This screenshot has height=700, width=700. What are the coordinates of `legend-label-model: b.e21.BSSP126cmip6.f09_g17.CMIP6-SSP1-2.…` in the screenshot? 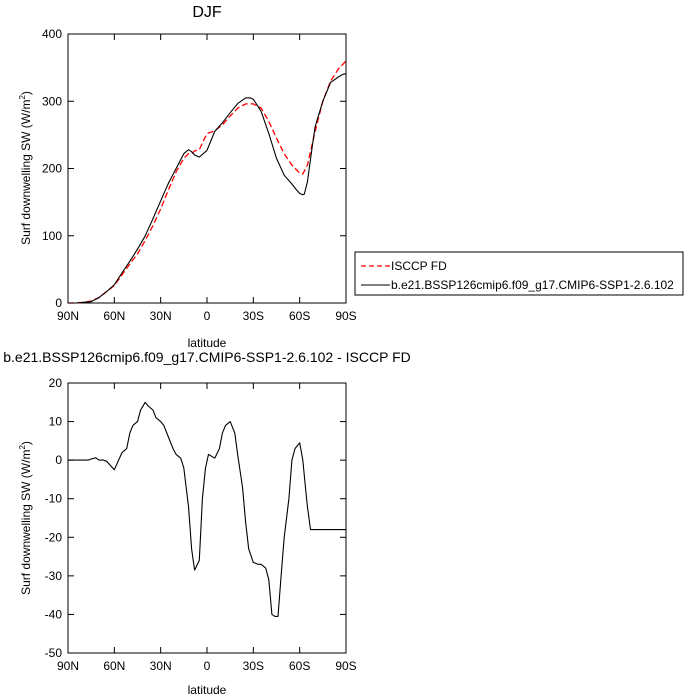 It's located at (532, 285).